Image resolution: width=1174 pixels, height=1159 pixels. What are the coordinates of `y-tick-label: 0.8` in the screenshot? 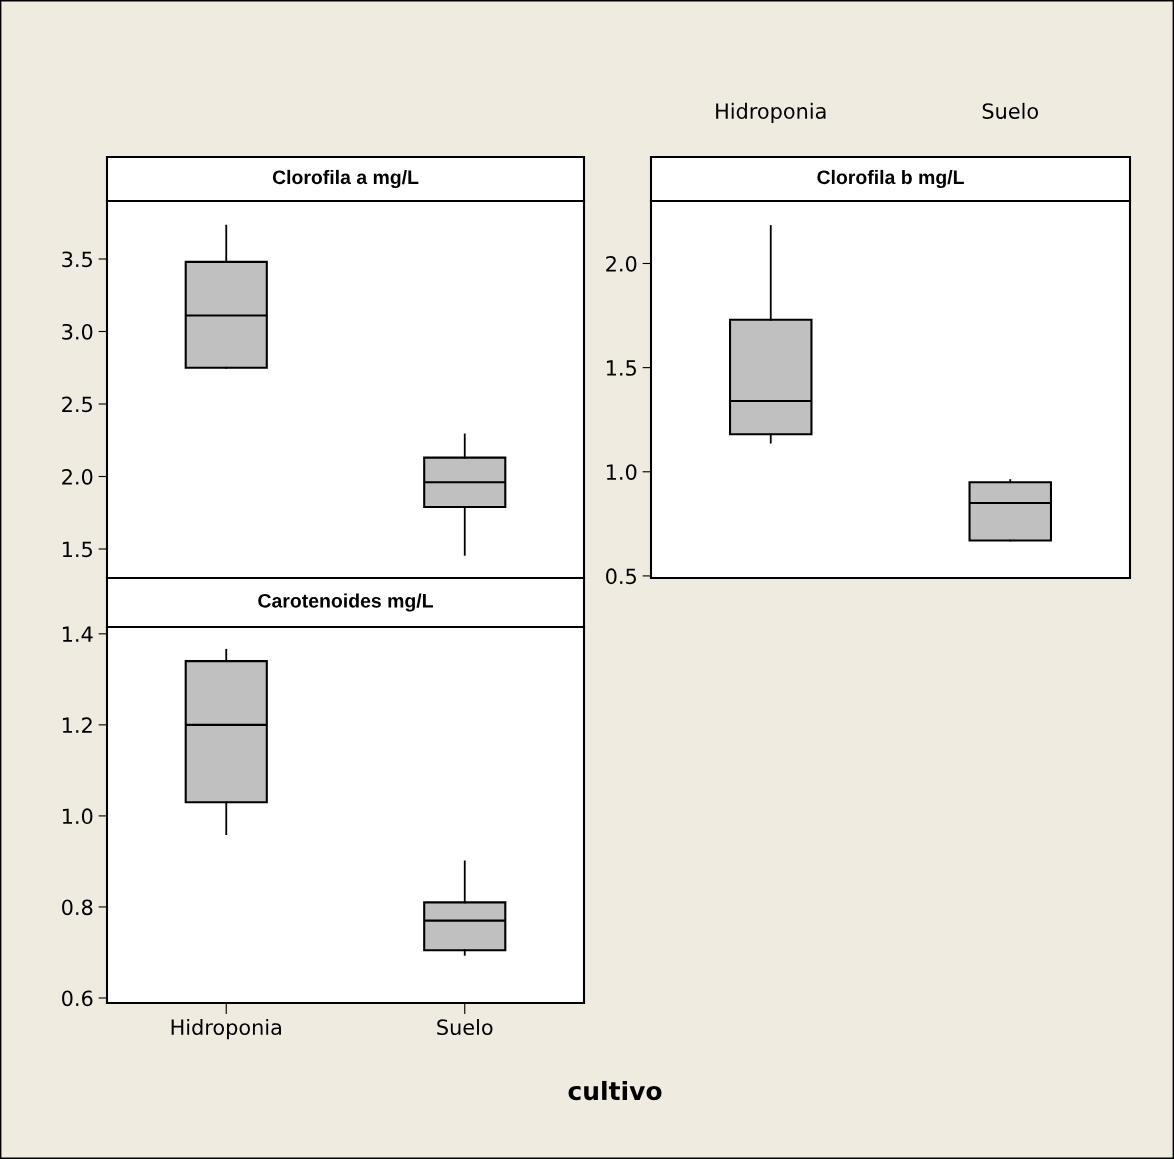 It's located at (77, 907).